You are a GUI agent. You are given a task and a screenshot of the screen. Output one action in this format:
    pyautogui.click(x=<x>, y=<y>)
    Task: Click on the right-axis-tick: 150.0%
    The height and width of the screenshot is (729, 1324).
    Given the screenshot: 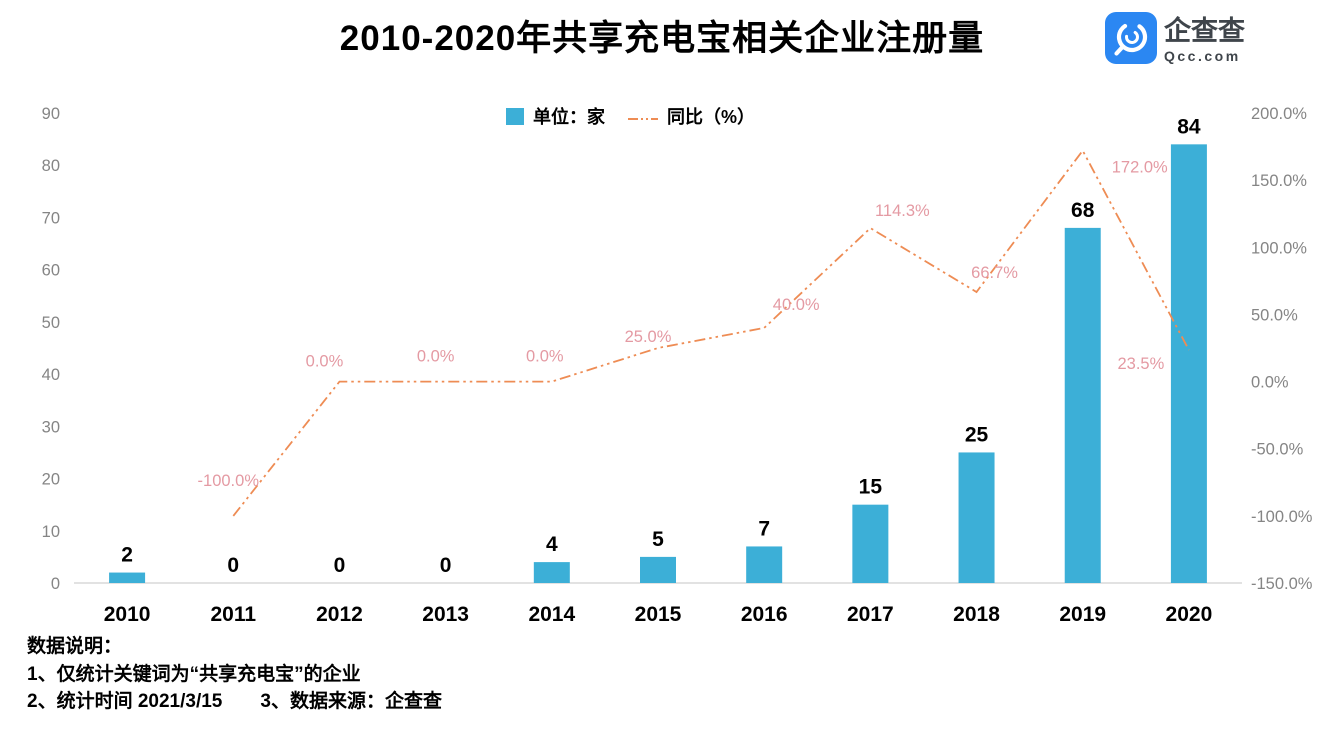 What is the action you would take?
    pyautogui.click(x=1279, y=181)
    